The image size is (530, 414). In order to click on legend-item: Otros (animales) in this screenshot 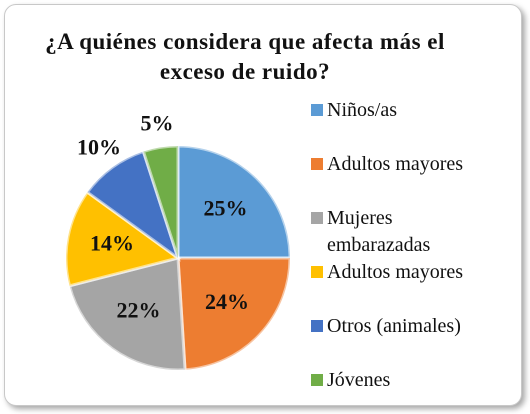, I will do `click(411, 326)`.